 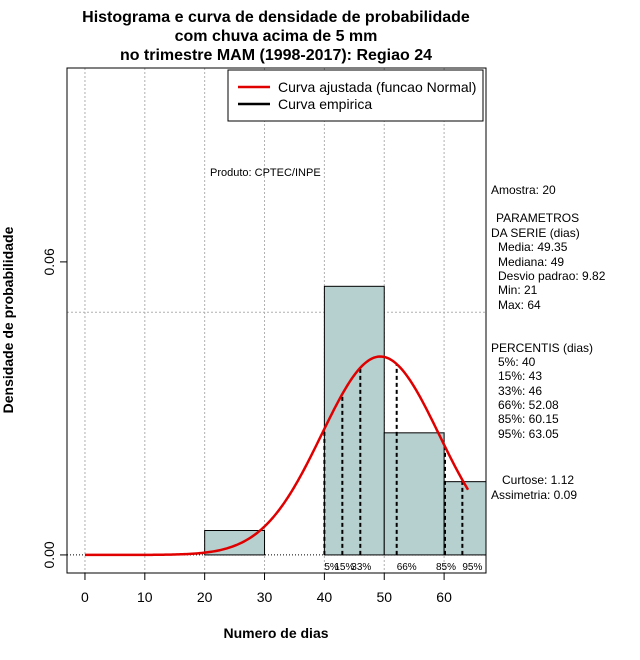 What do you see at coordinates (520, 376) in the screenshot?
I see `stat-p15: 15%: 43` at bounding box center [520, 376].